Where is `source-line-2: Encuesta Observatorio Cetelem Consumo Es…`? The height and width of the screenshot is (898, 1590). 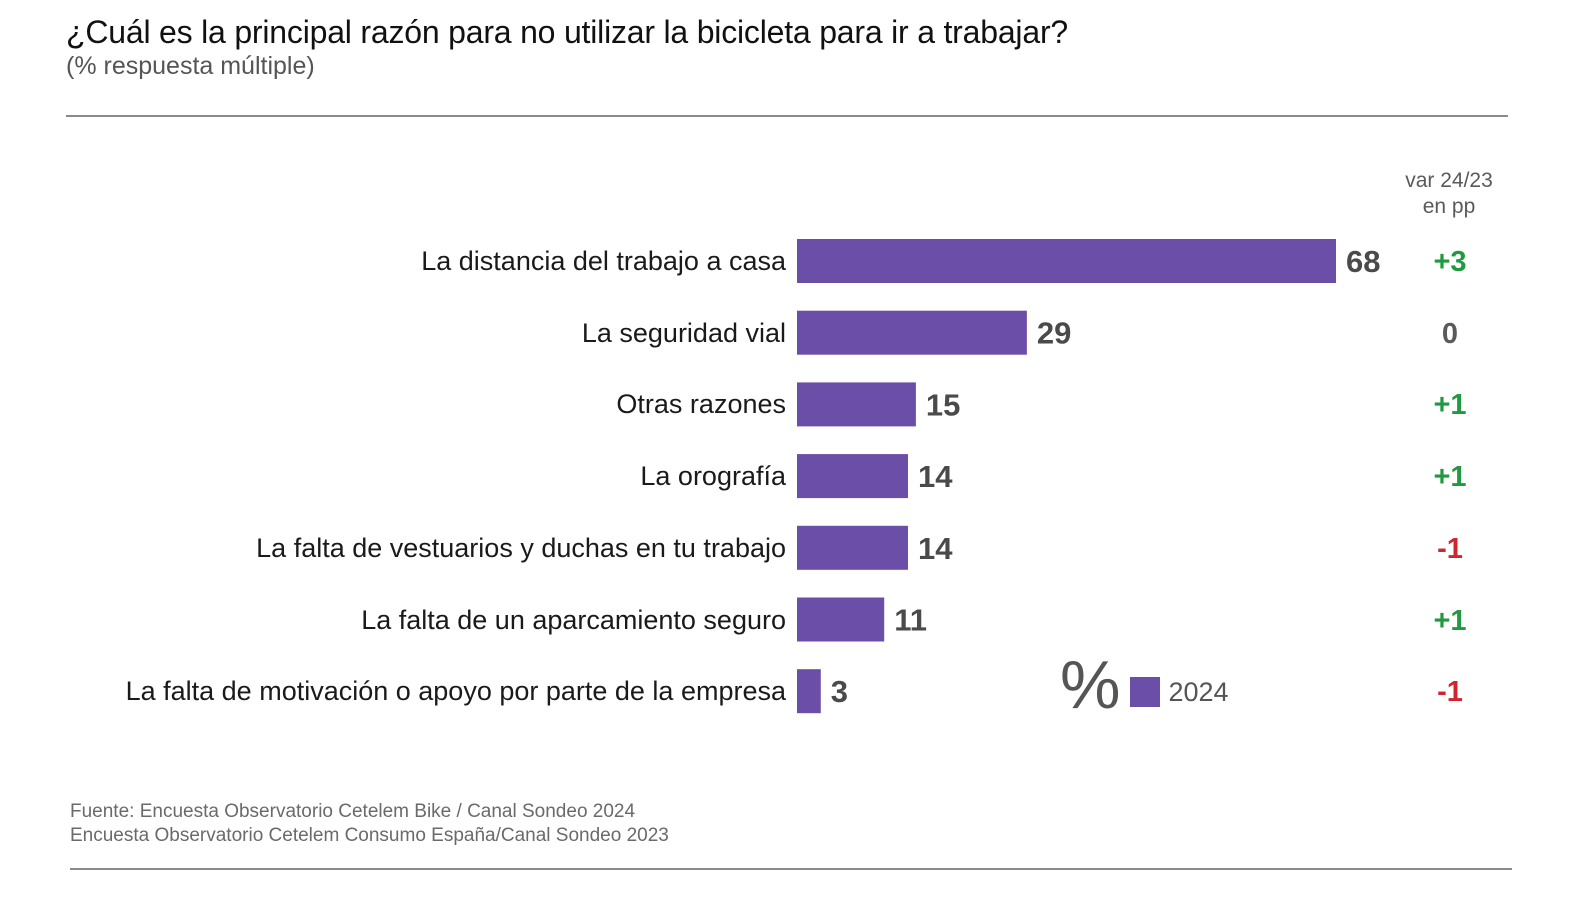
source-line-2: Encuesta Observatorio Cetelem Consumo Es… is located at coordinates (369, 835).